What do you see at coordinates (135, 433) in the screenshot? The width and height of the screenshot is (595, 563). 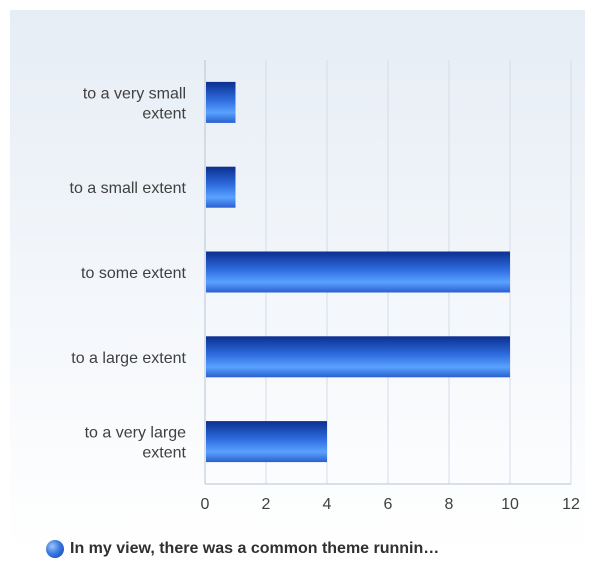 I see `category-label: to a very large` at bounding box center [135, 433].